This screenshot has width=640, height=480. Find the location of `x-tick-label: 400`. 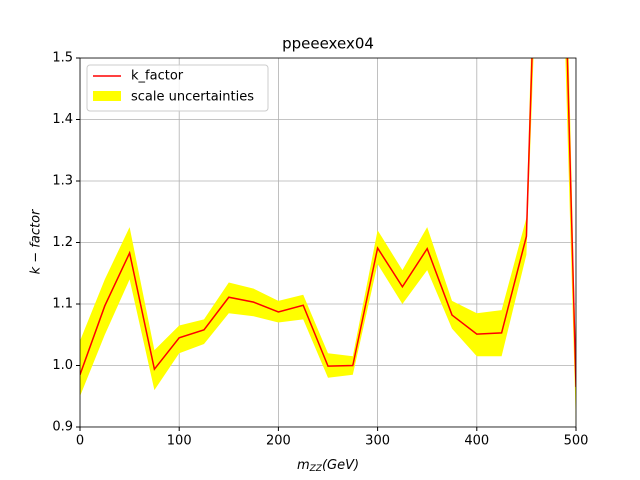

x-tick-label: 400 is located at coordinates (476, 441).